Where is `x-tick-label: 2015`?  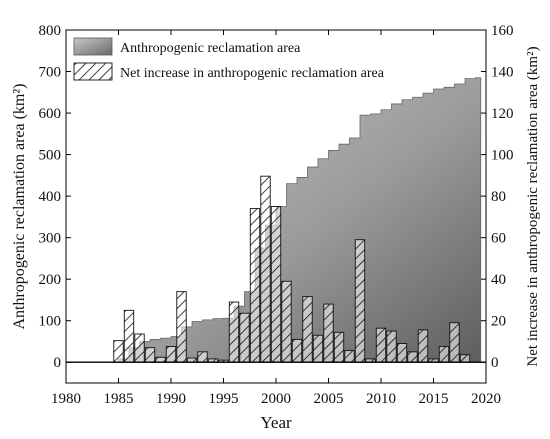 x-tick-label: 2015 is located at coordinates (434, 399).